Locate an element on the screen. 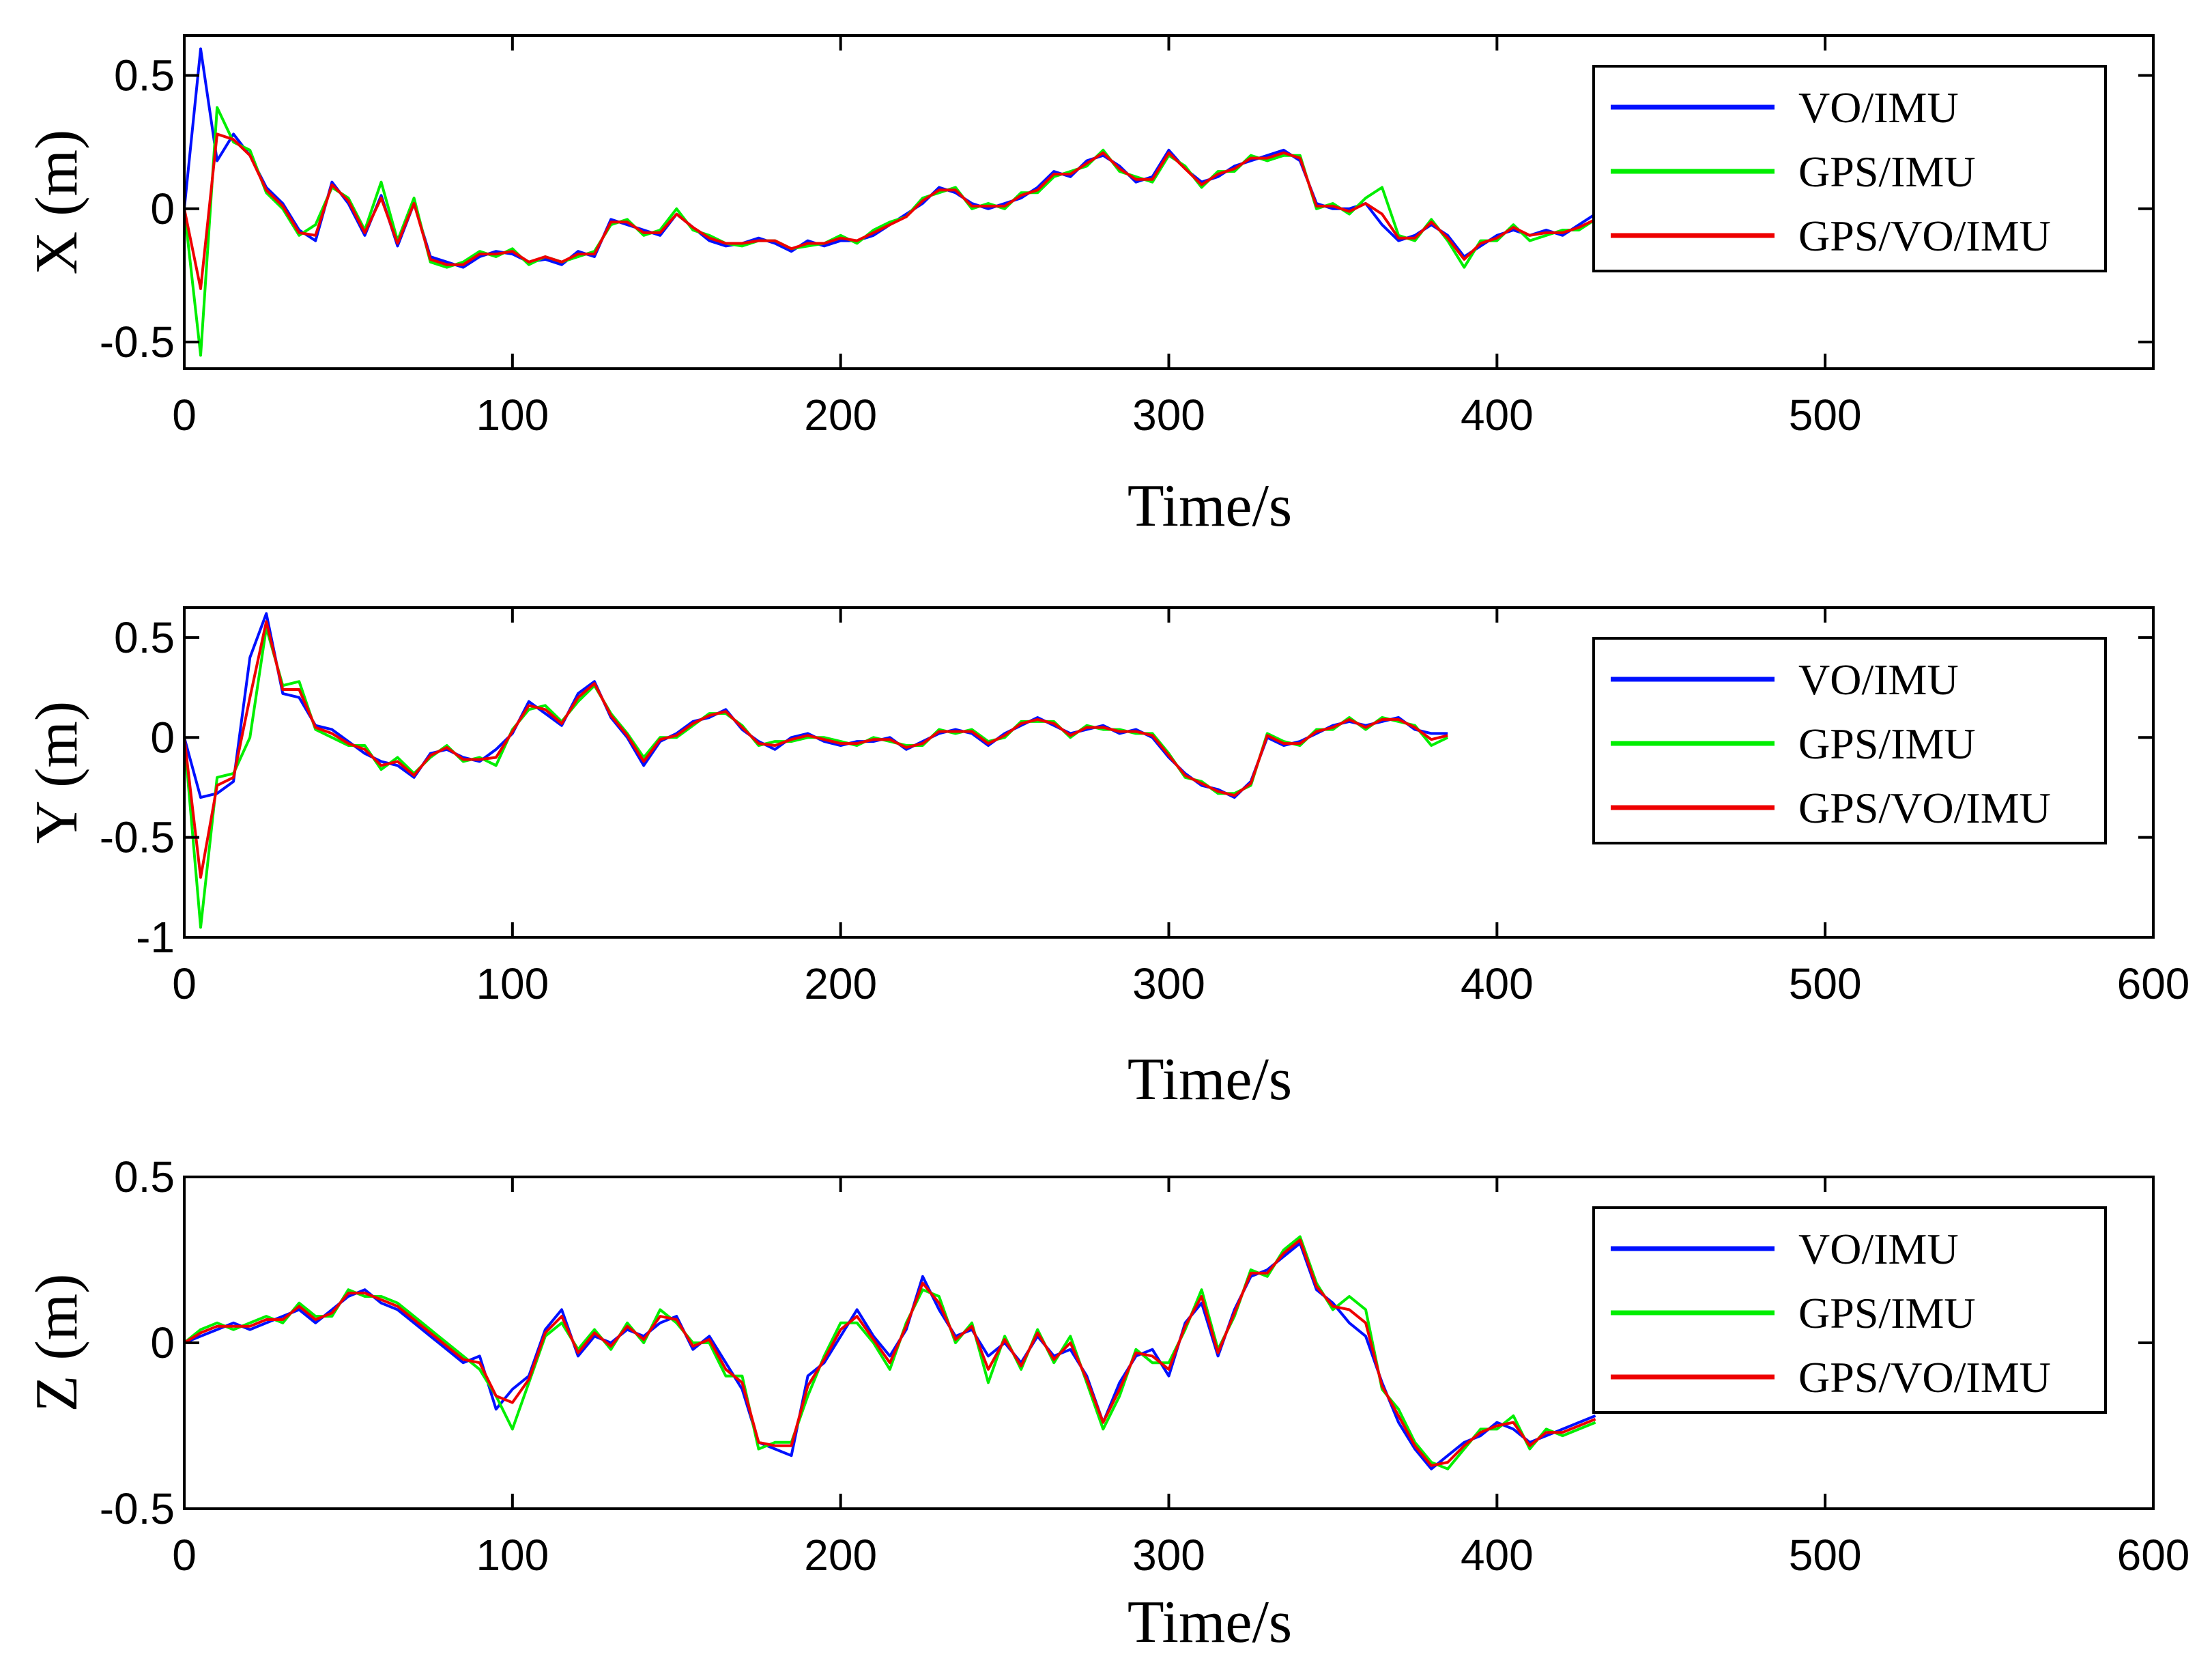  y-axis-title: Y (m) is located at coordinates (57, 772).